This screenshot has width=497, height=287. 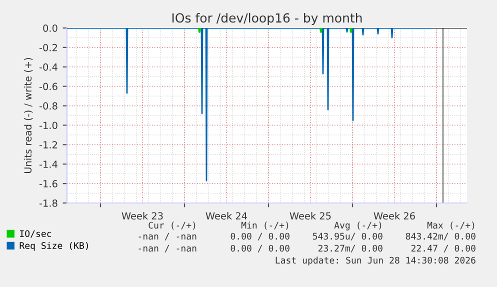 What do you see at coordinates (36, 234) in the screenshot?
I see `legend-label: IO/sec` at bounding box center [36, 234].